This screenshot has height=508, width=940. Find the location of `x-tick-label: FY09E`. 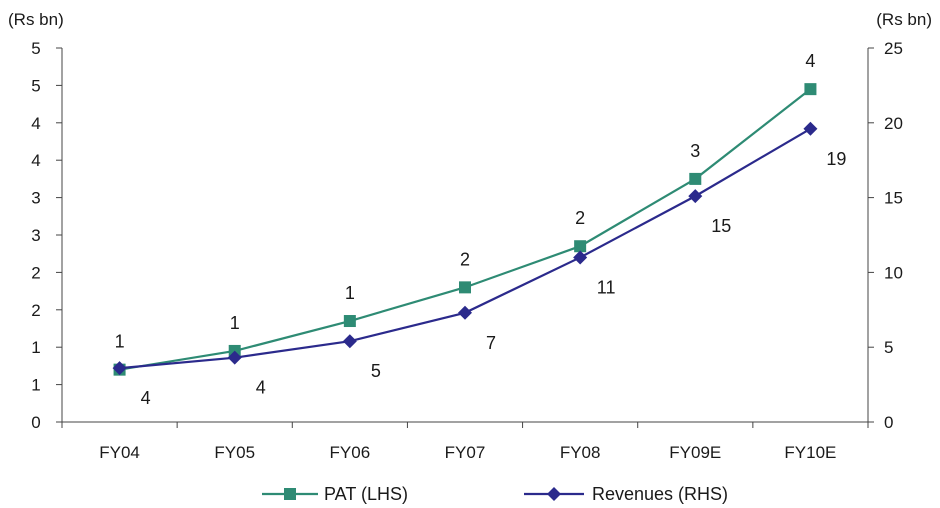

x-tick-label: FY09E is located at coordinates (695, 452).